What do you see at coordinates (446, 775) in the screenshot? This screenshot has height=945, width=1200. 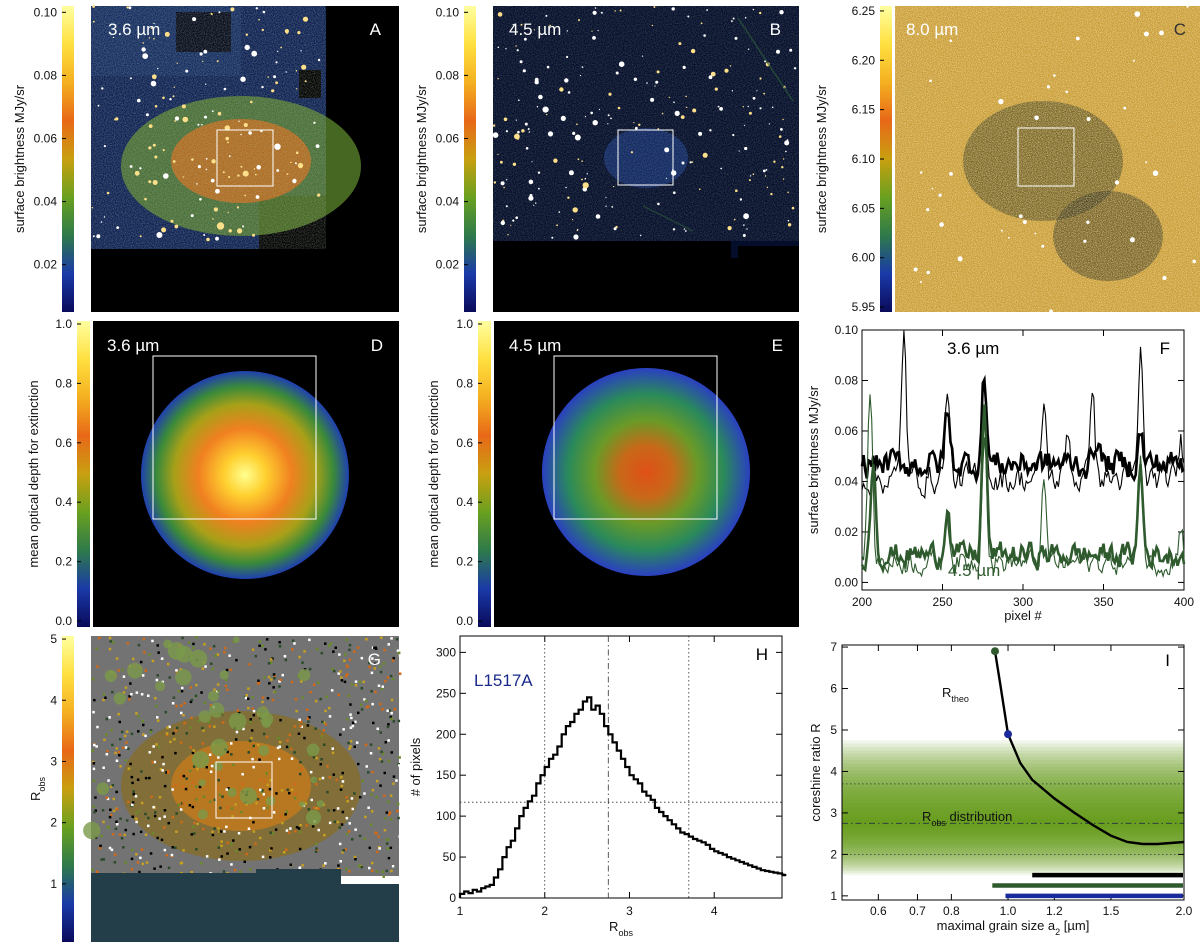 I see `y-tick-label: 150` at bounding box center [446, 775].